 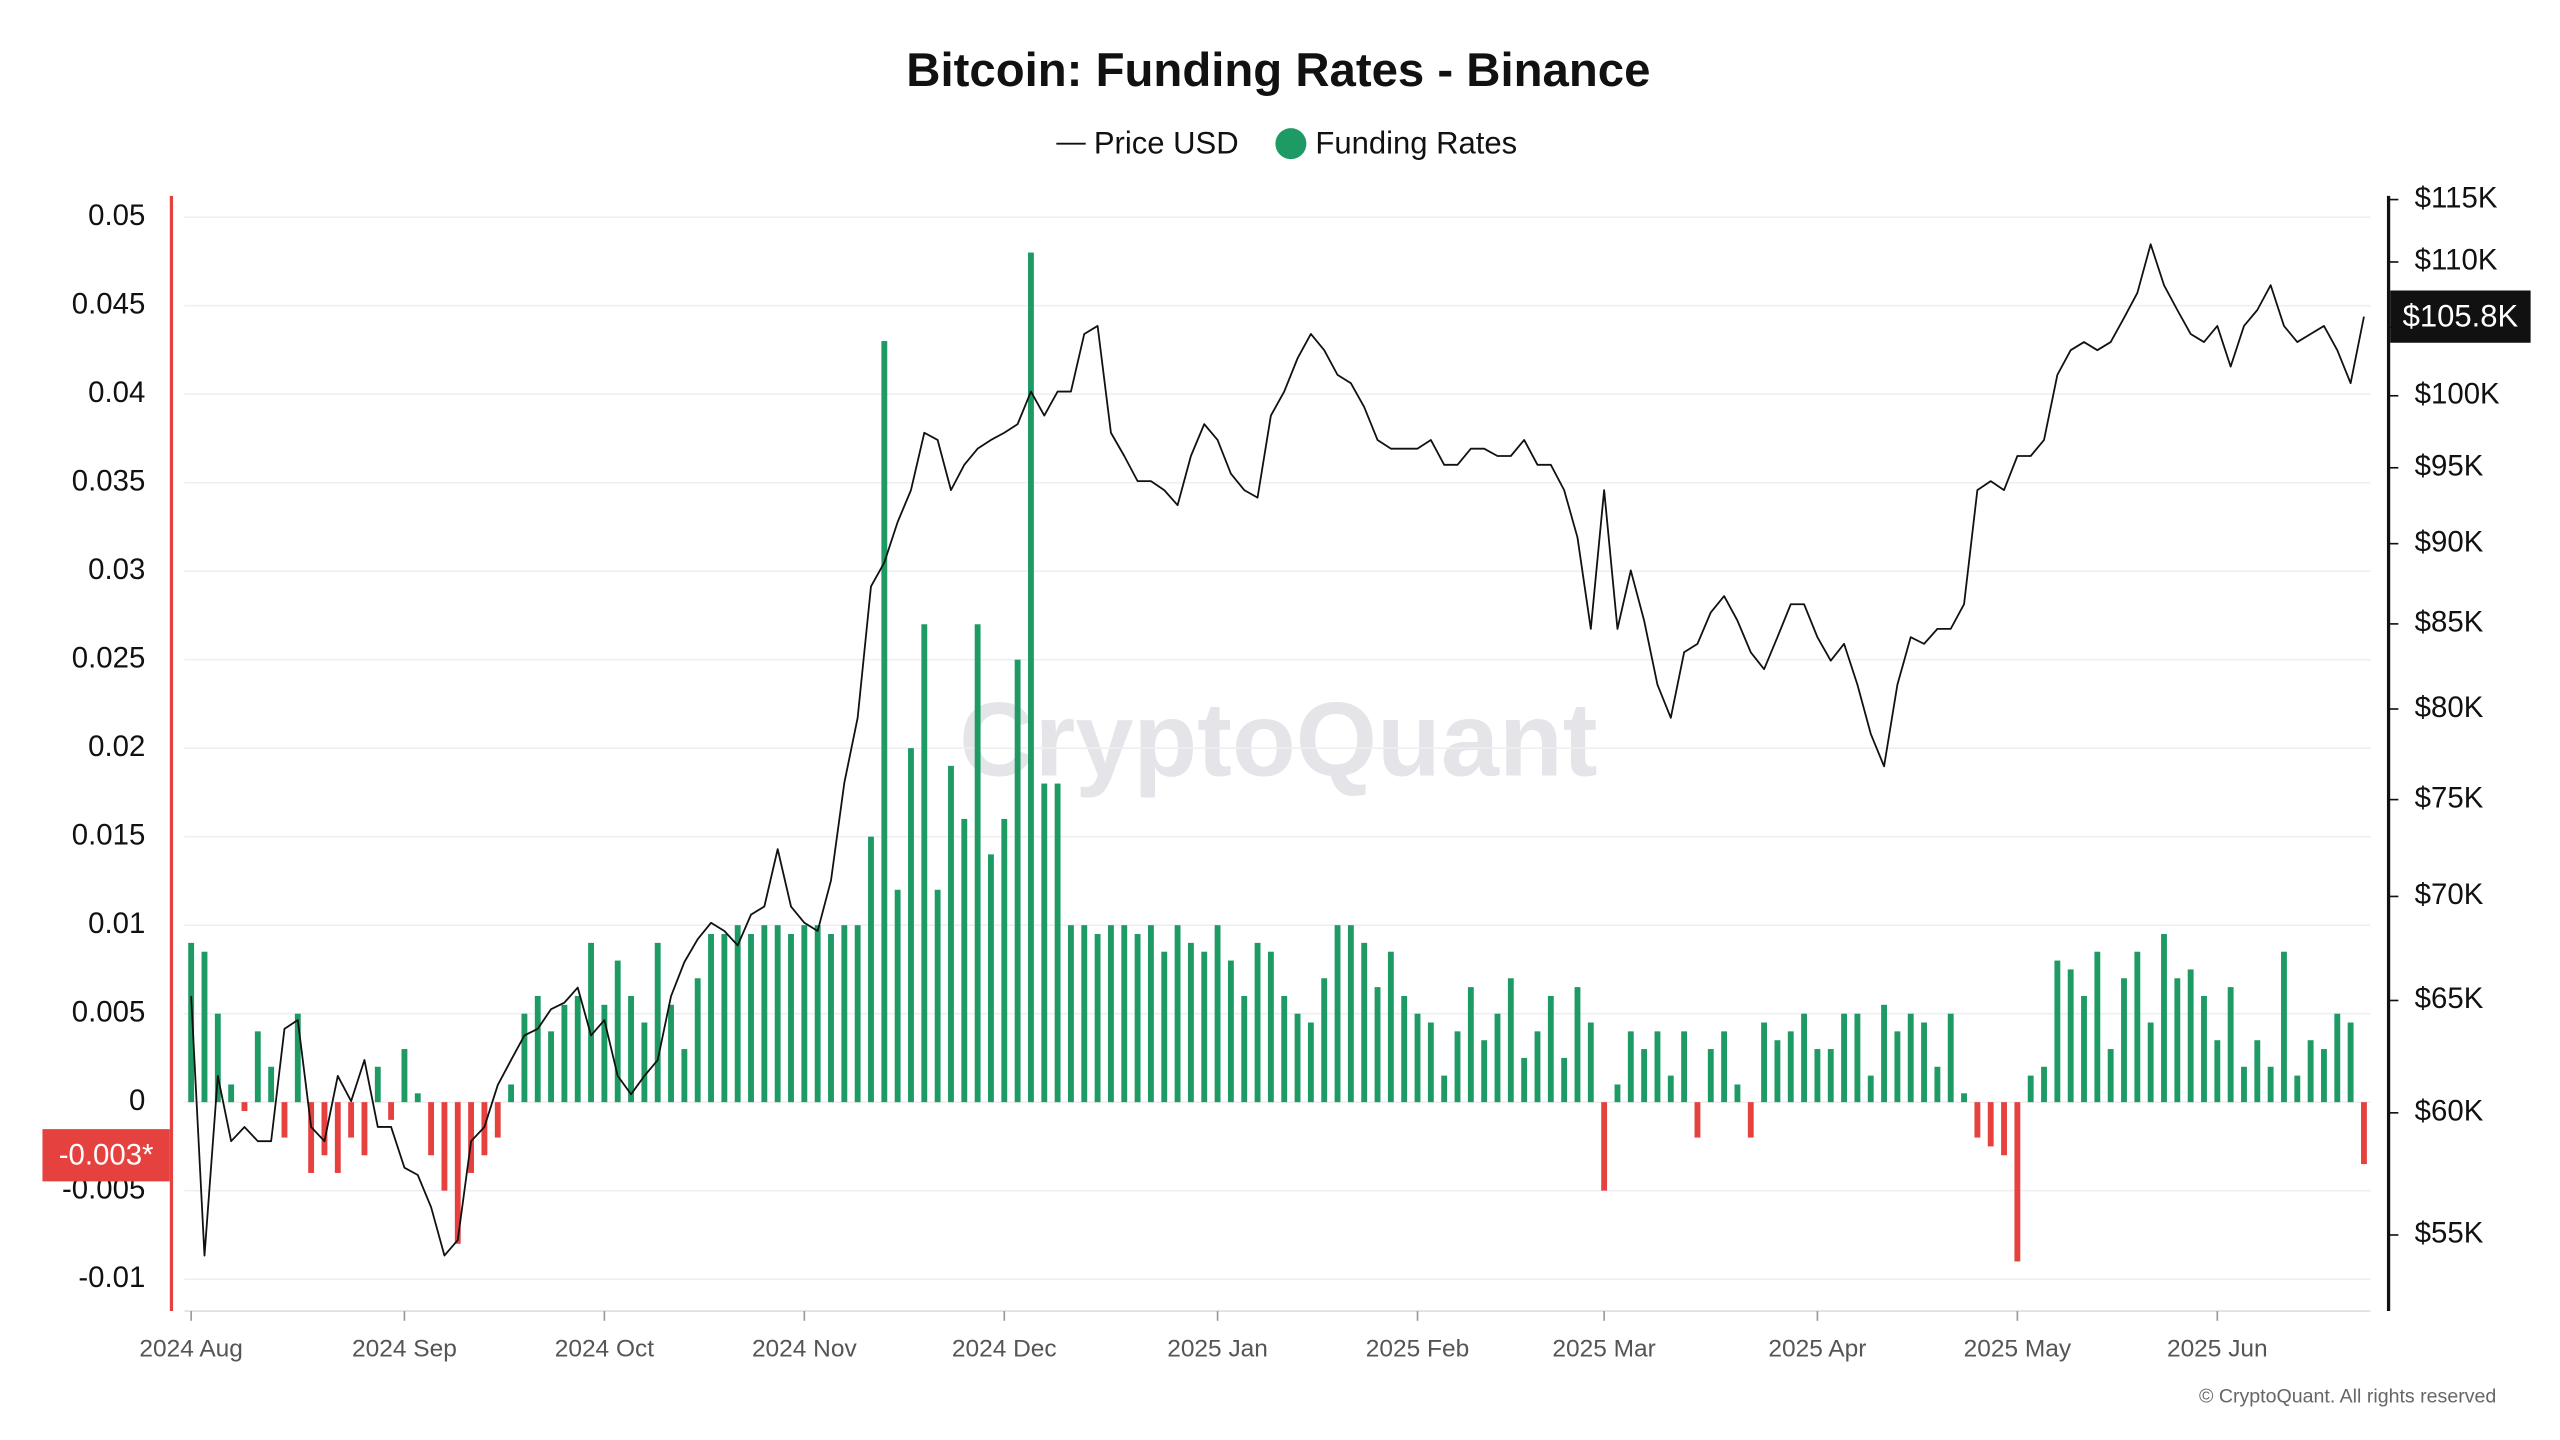 I want to click on y-tick-label: 0, so click(x=137, y=1100).